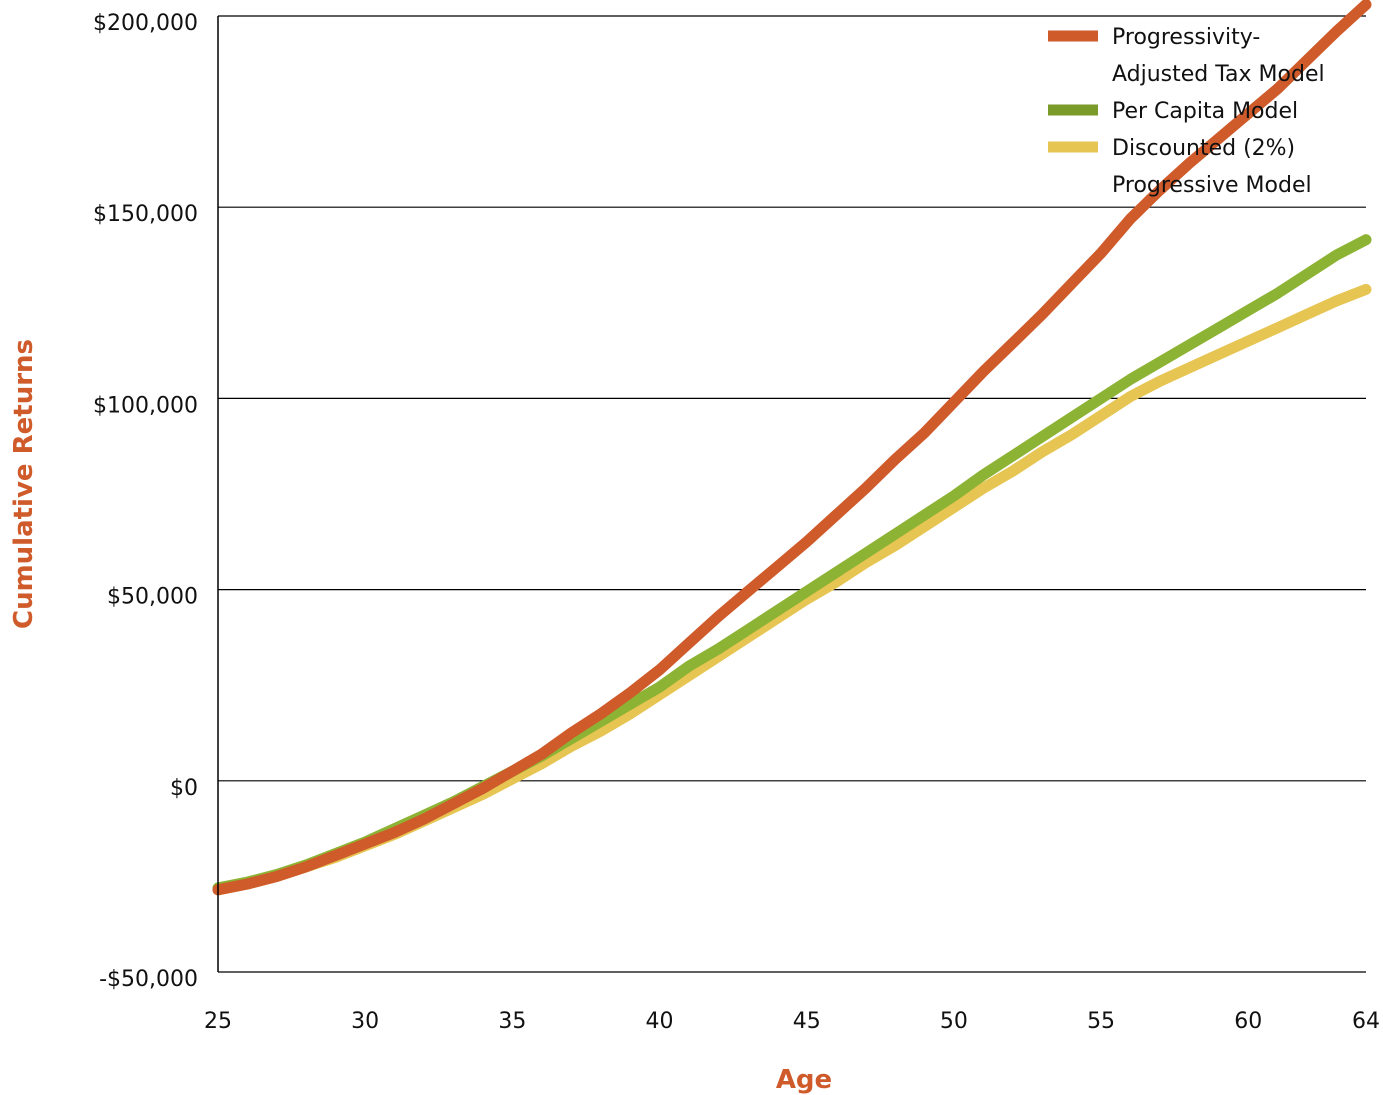 This screenshot has width=1383, height=1095. What do you see at coordinates (184, 788) in the screenshot?
I see `y-tick-label: $0` at bounding box center [184, 788].